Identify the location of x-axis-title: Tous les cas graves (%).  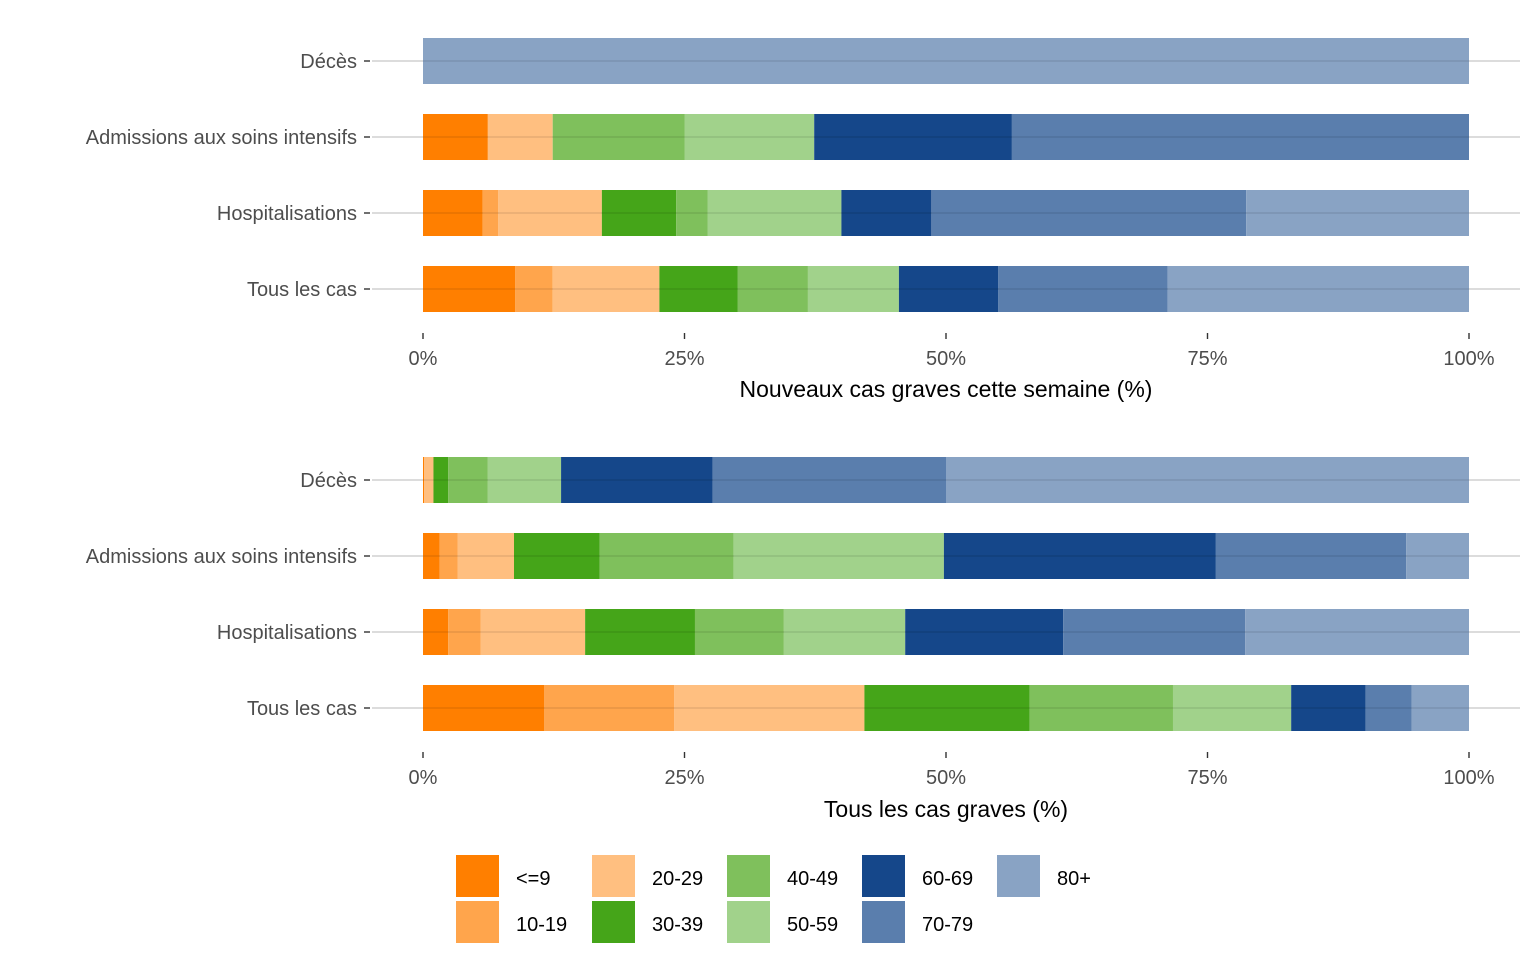
(946, 809).